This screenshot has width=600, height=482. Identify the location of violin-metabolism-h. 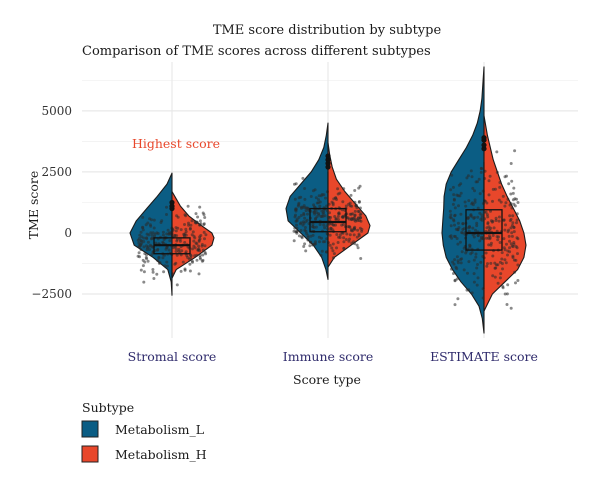
(505, 213).